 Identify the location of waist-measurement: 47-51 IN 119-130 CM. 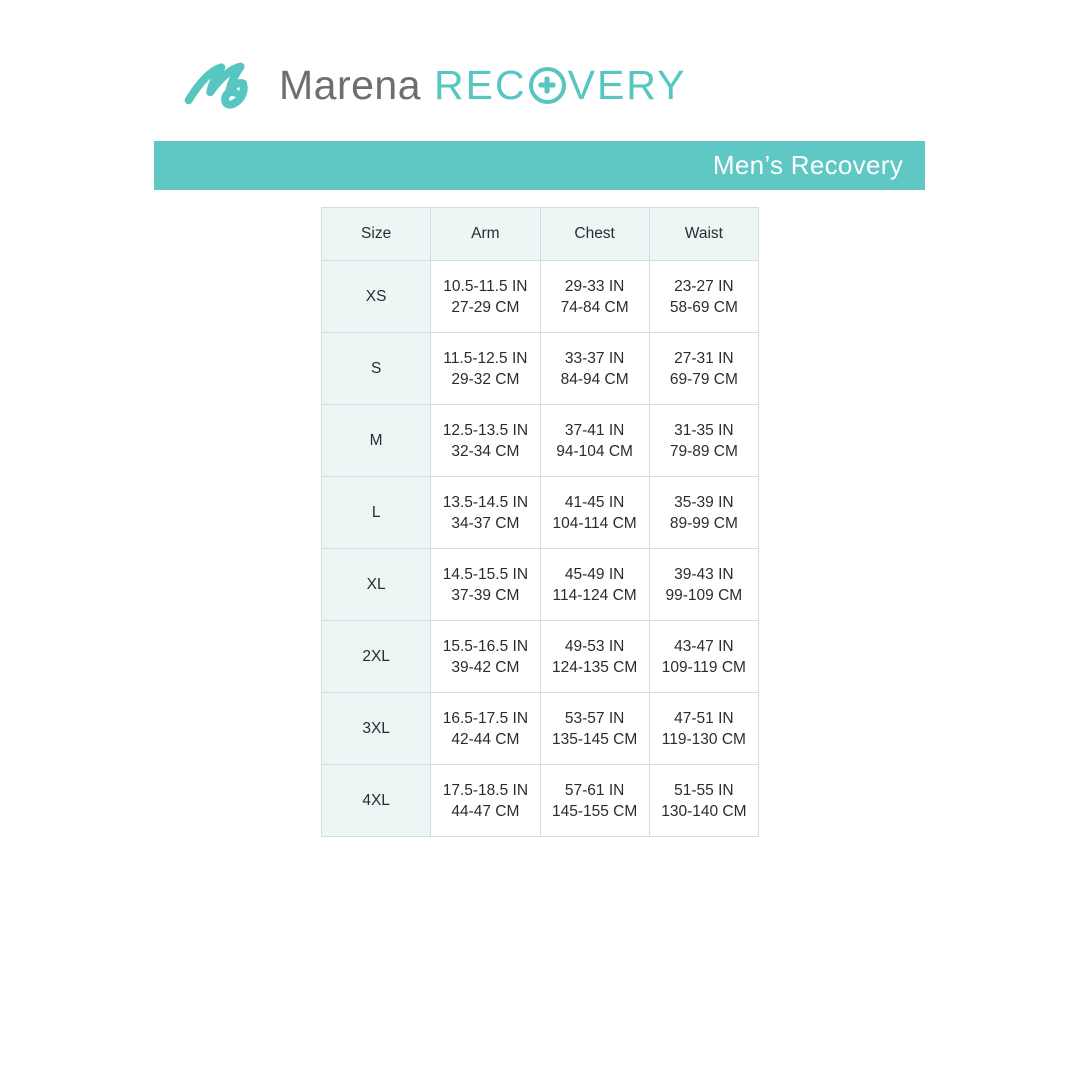
(704, 728).